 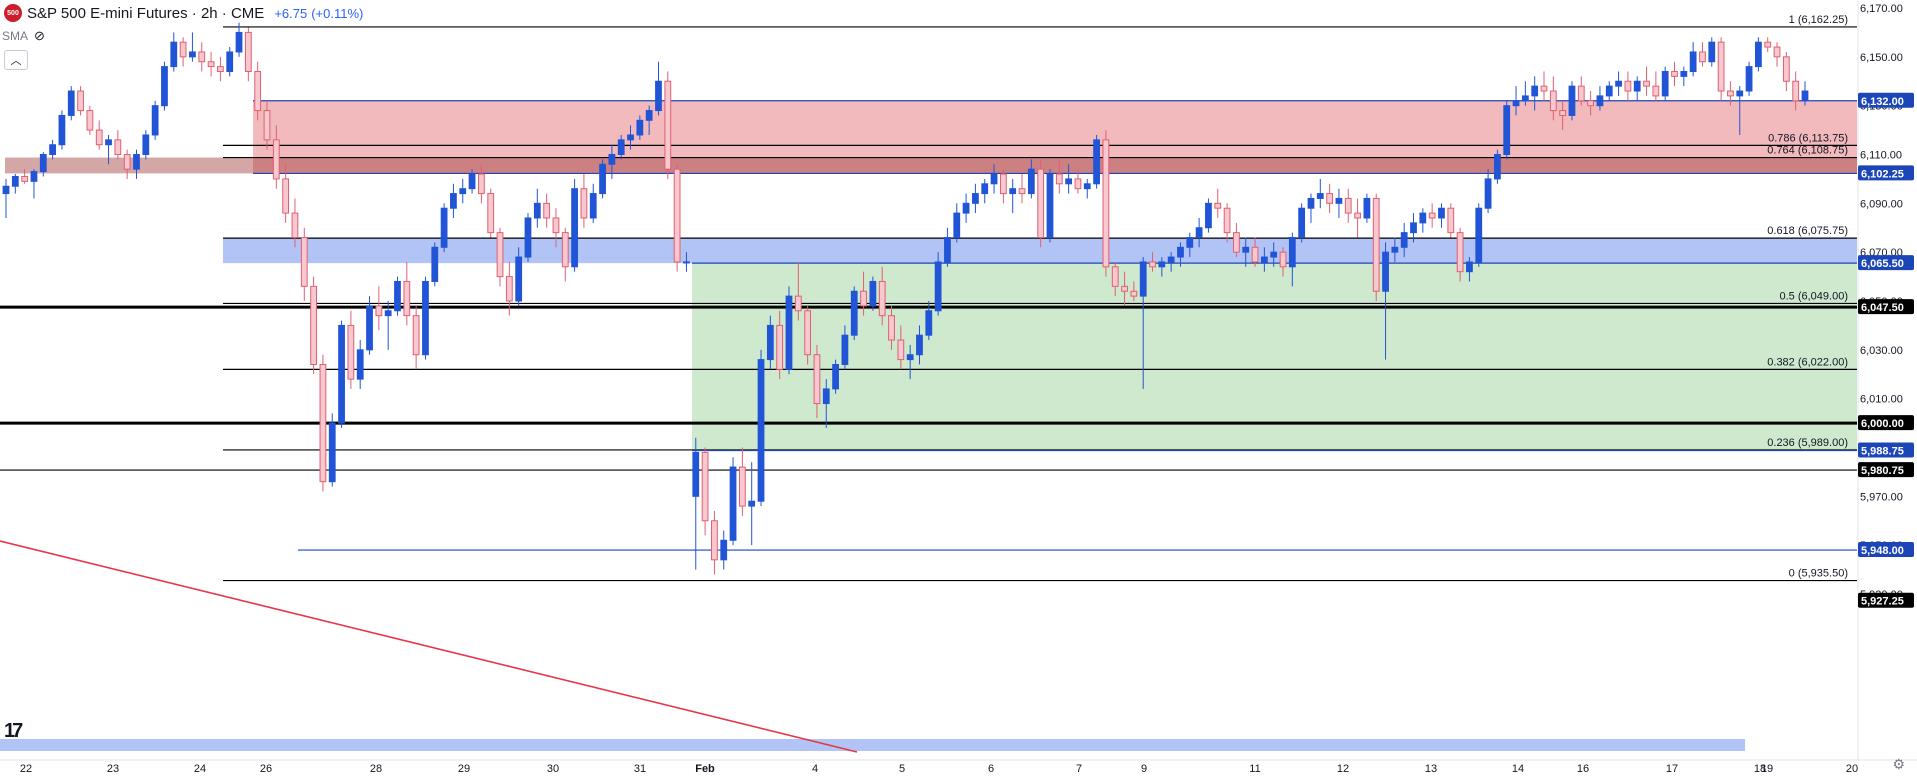 I want to click on resistance-band, so click(x=931, y=165).